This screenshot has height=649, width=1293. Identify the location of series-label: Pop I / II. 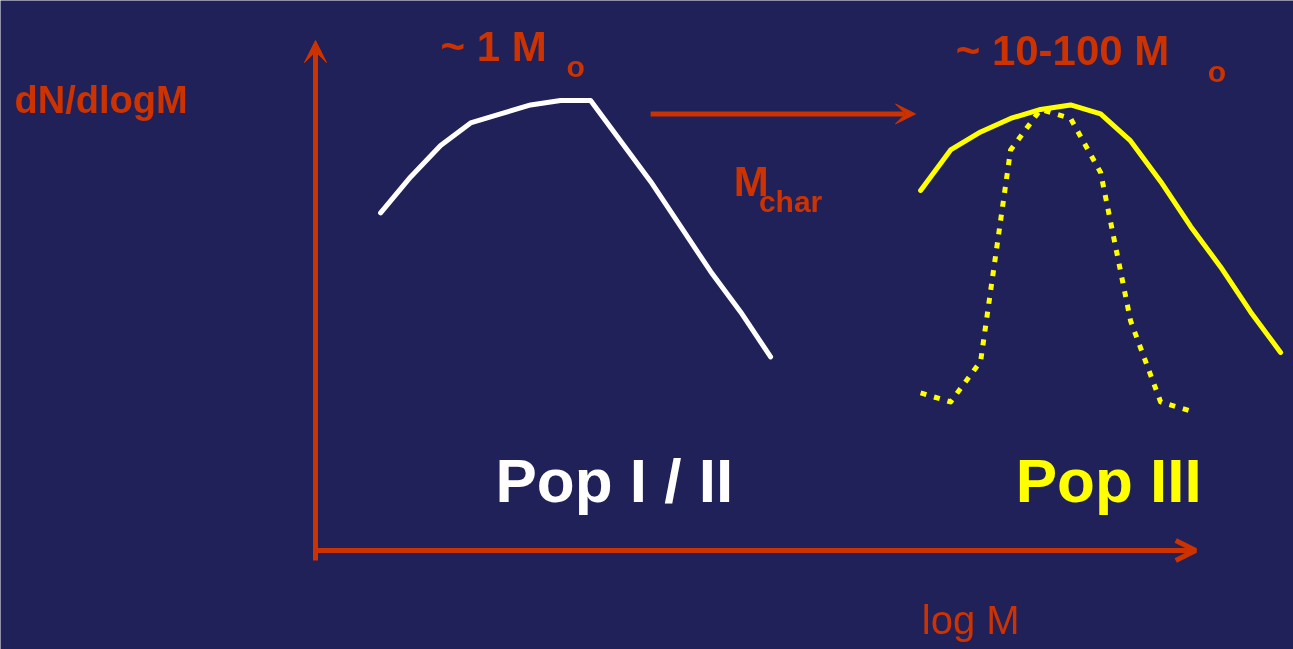
(614, 481).